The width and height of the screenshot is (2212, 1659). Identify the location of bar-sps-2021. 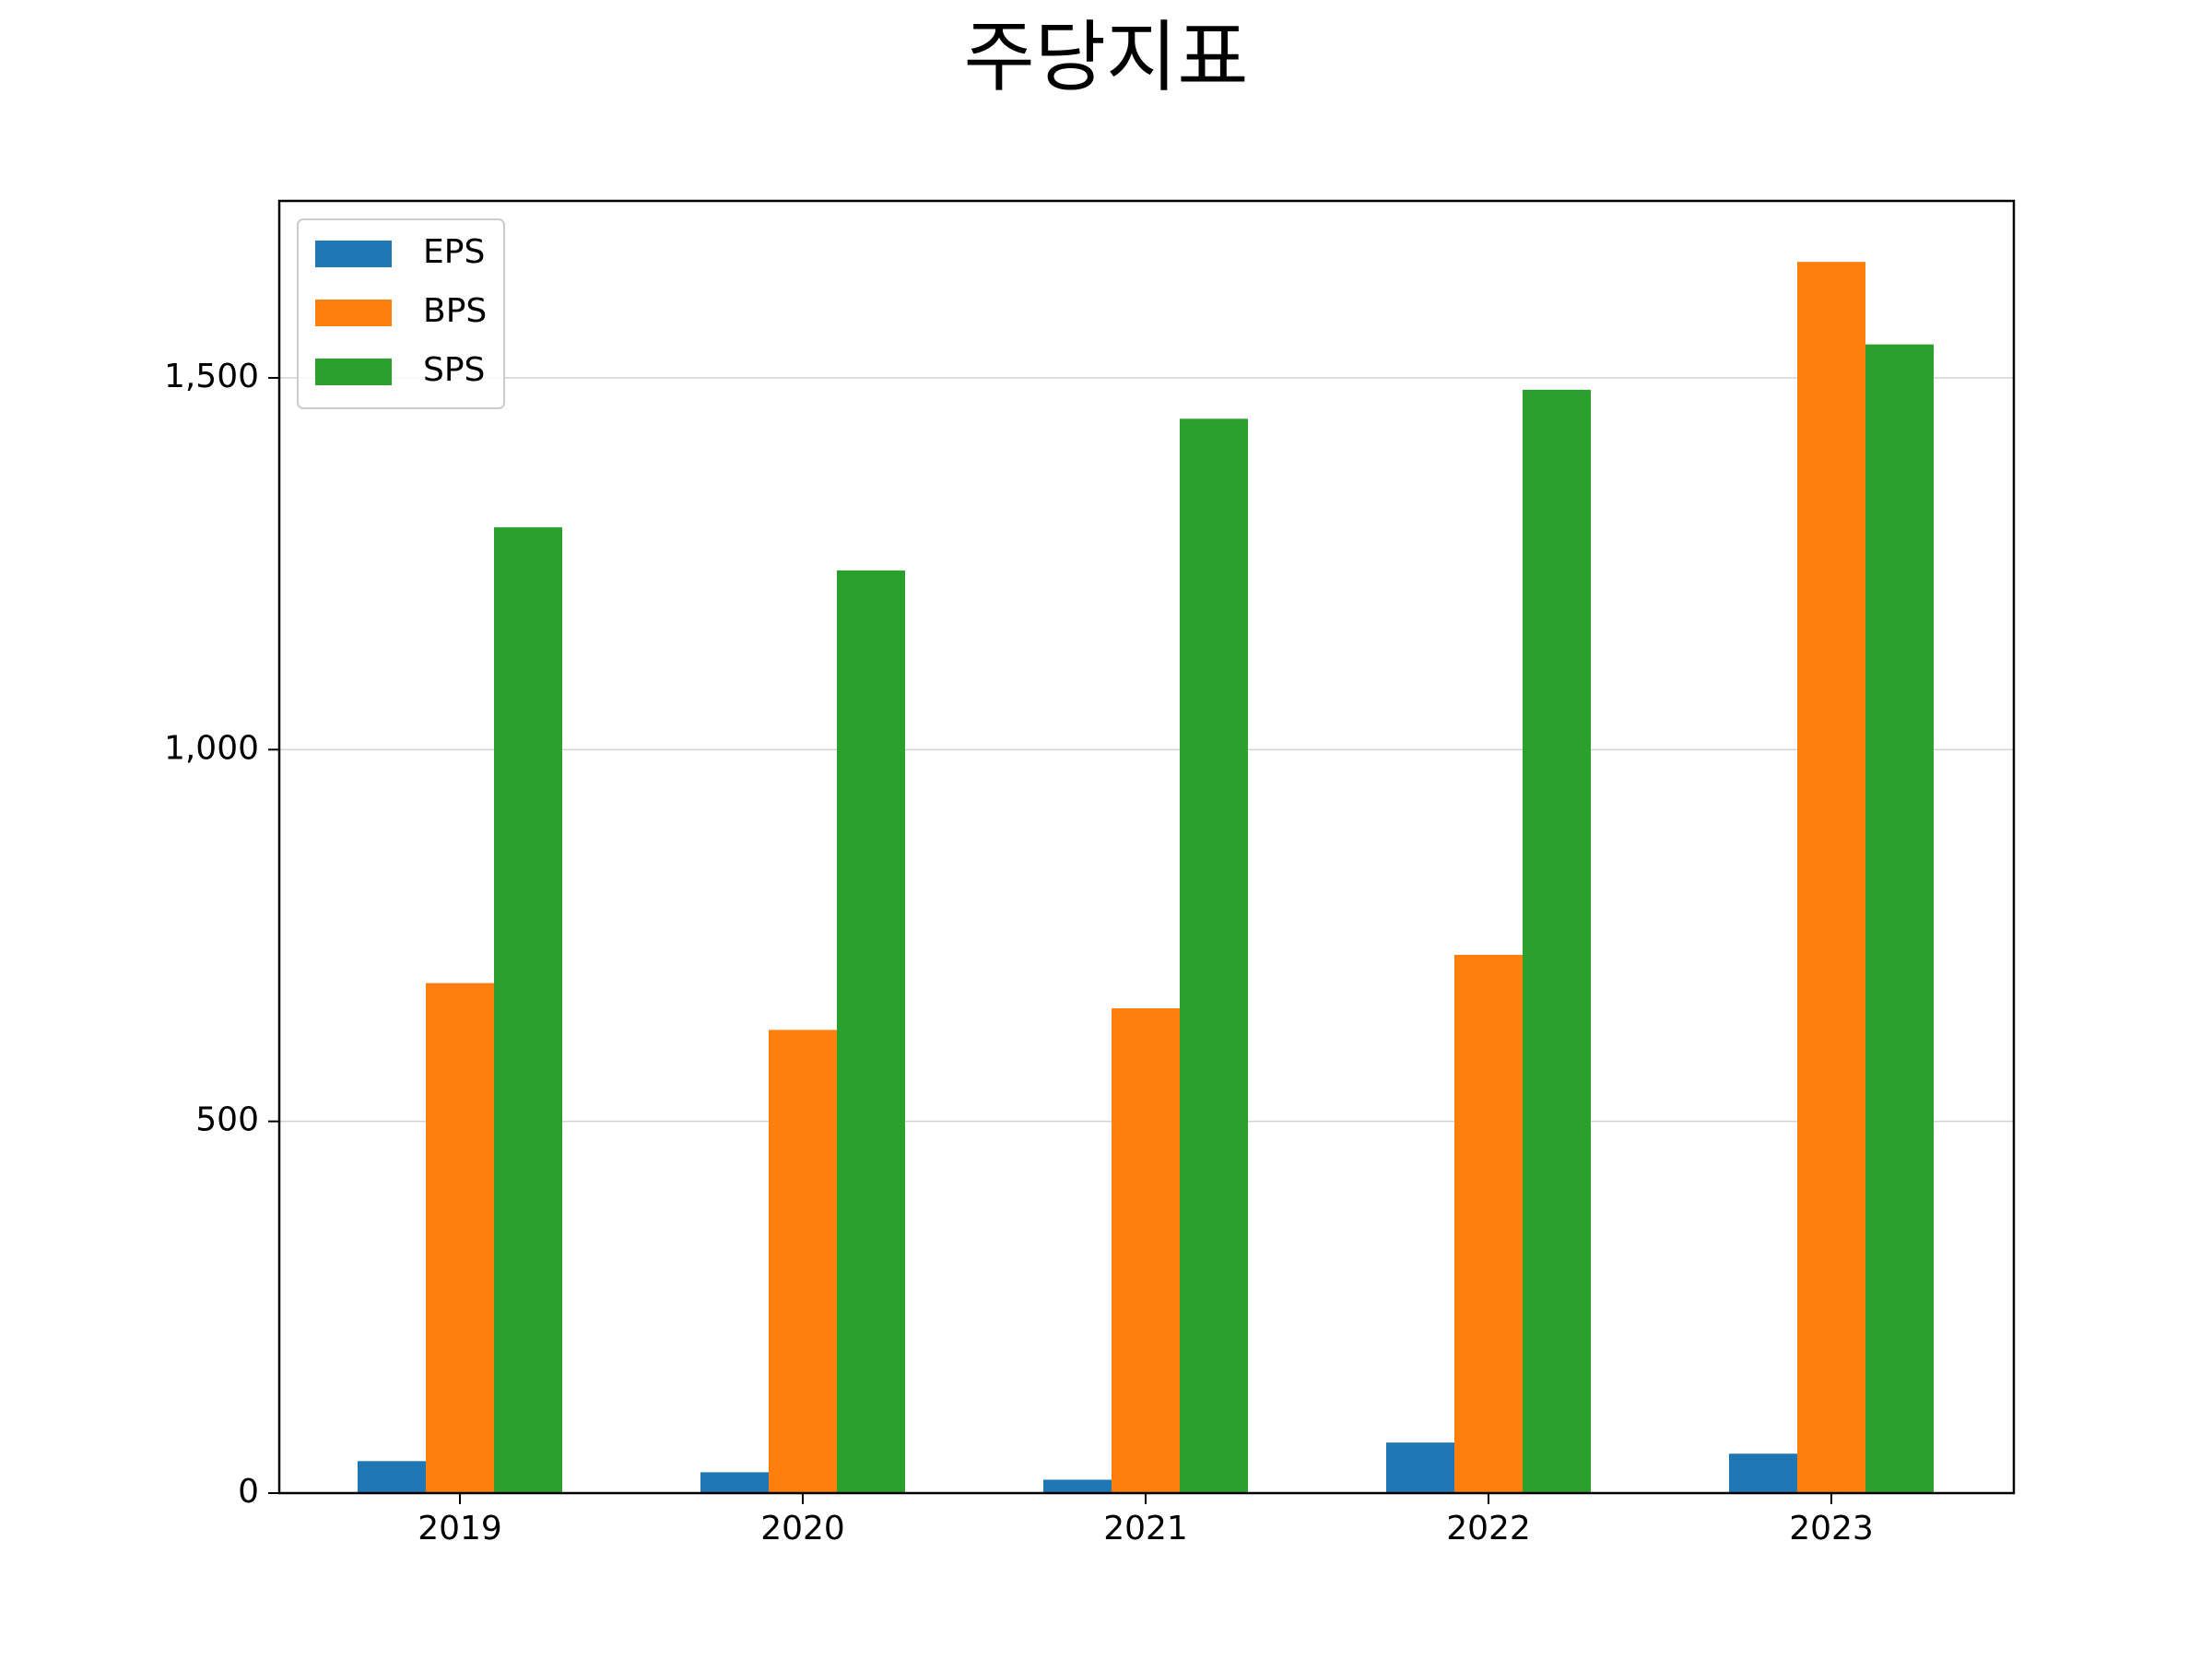
(1214, 955).